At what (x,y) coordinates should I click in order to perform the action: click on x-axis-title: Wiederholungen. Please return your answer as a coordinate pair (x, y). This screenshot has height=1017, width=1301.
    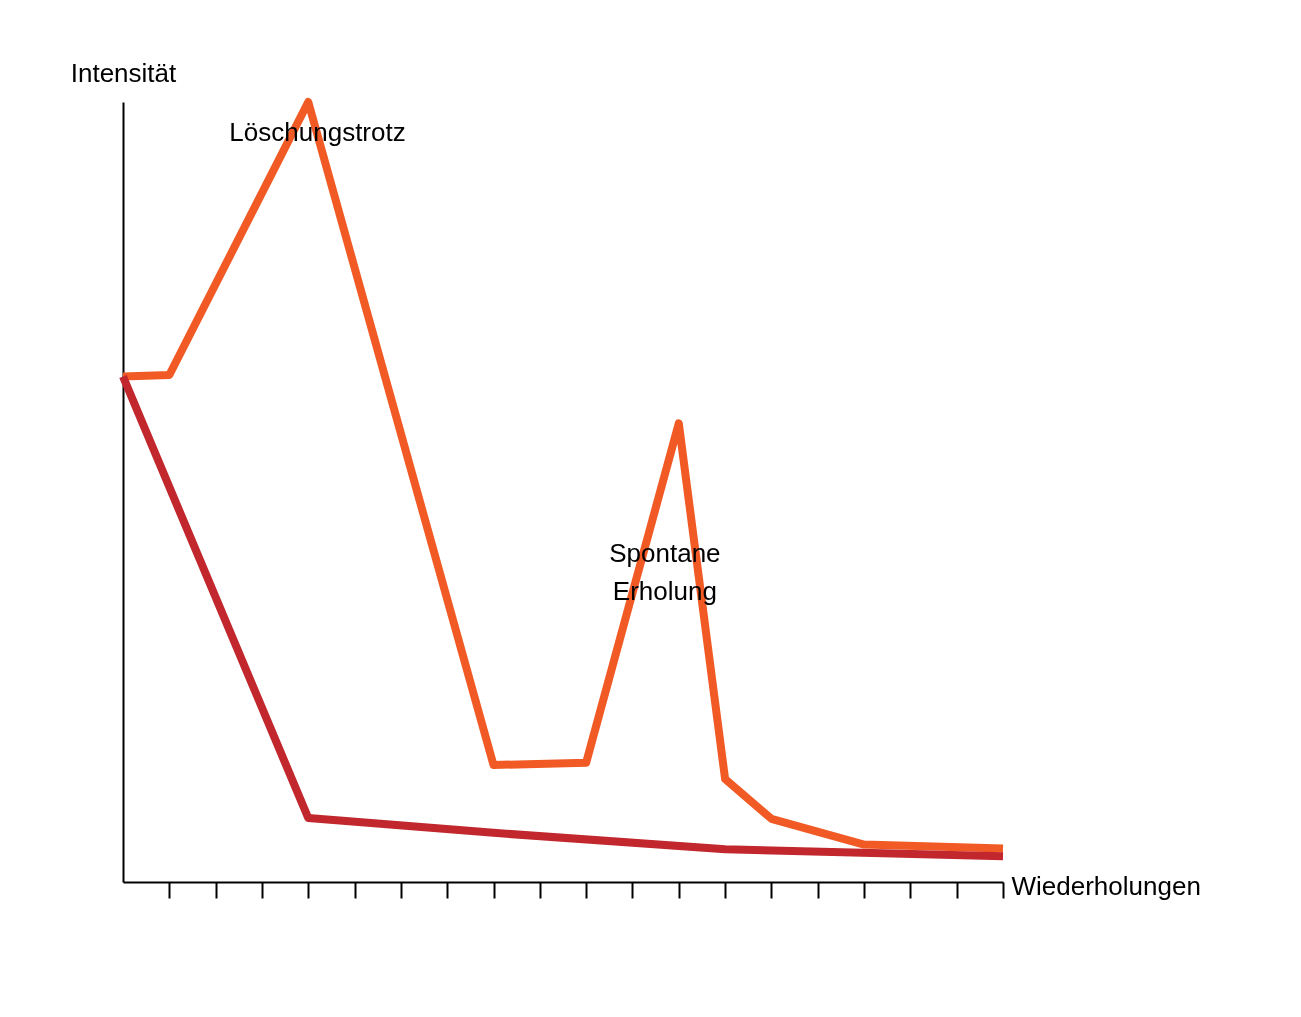
    Looking at the image, I should click on (1106, 885).